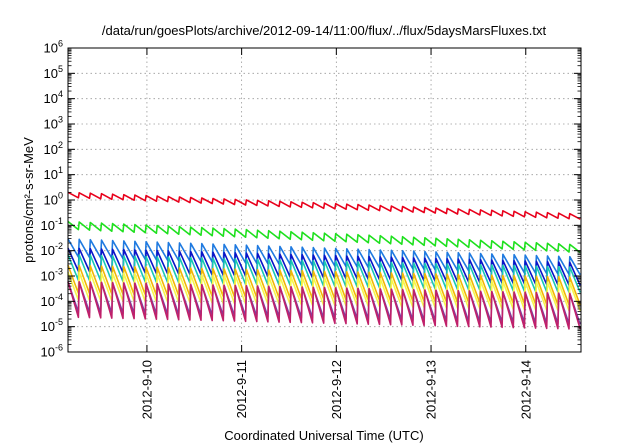 This screenshot has height=448, width=640. What do you see at coordinates (52, 224) in the screenshot?
I see `y-tick-label: 10⁻¹` at bounding box center [52, 224].